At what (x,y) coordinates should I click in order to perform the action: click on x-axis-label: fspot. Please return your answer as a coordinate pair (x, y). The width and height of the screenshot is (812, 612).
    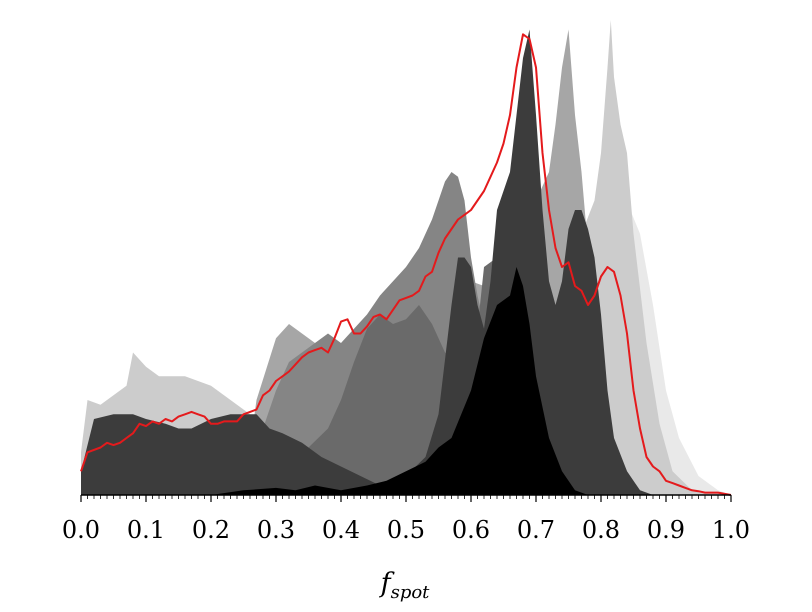
    Looking at the image, I should click on (405, 585).